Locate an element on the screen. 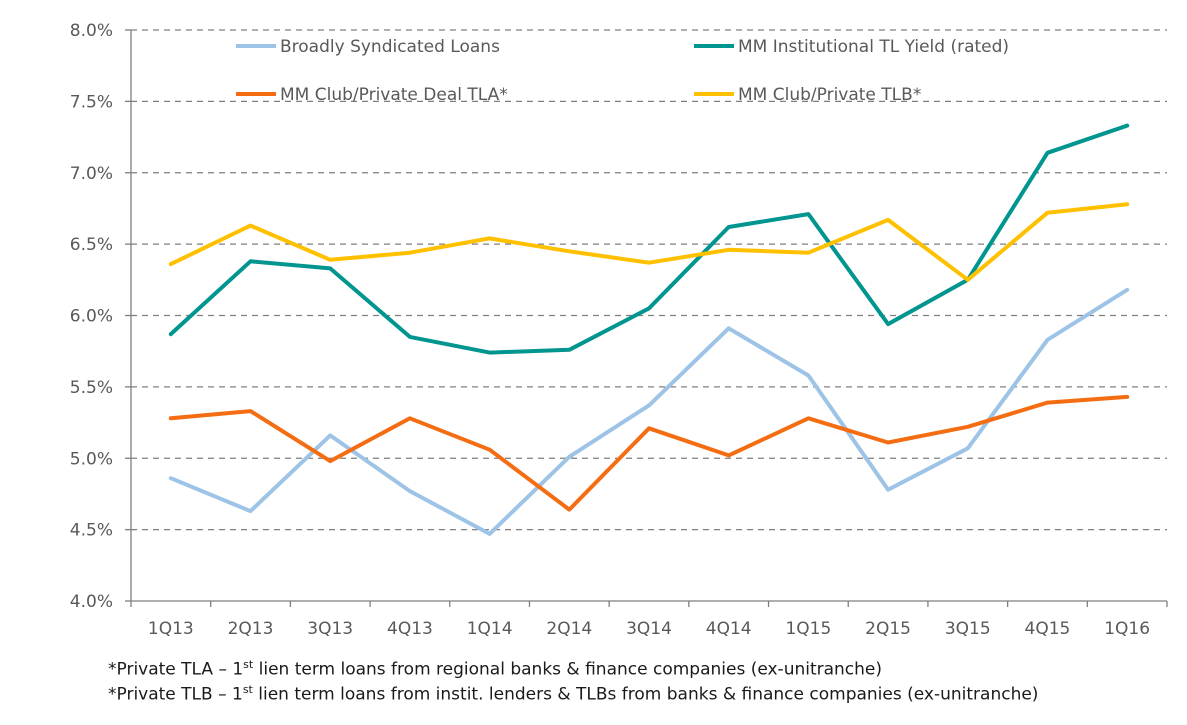 The image size is (1187, 725). y-tick-label-2: 5.0% is located at coordinates (91, 459).